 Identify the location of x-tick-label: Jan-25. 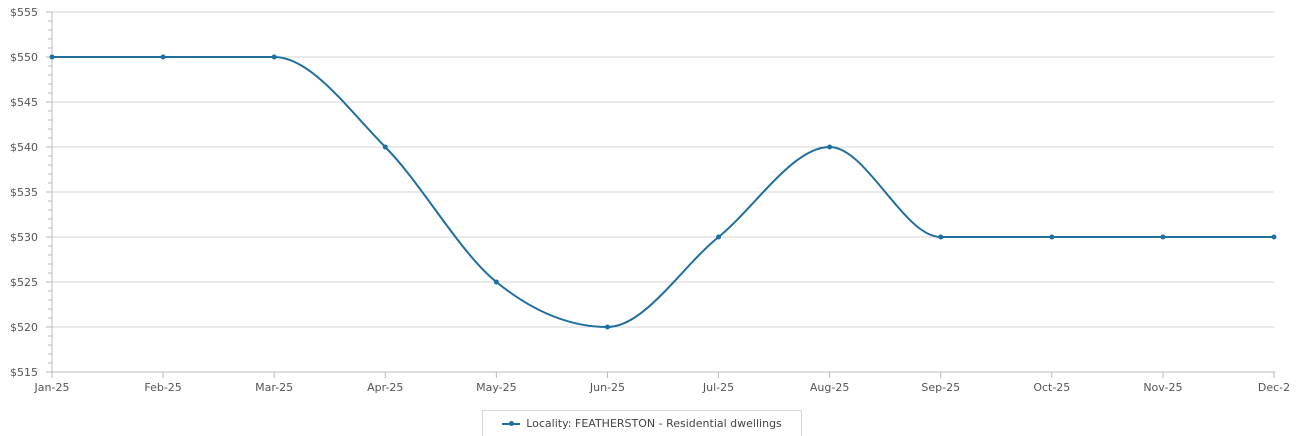
(52, 387).